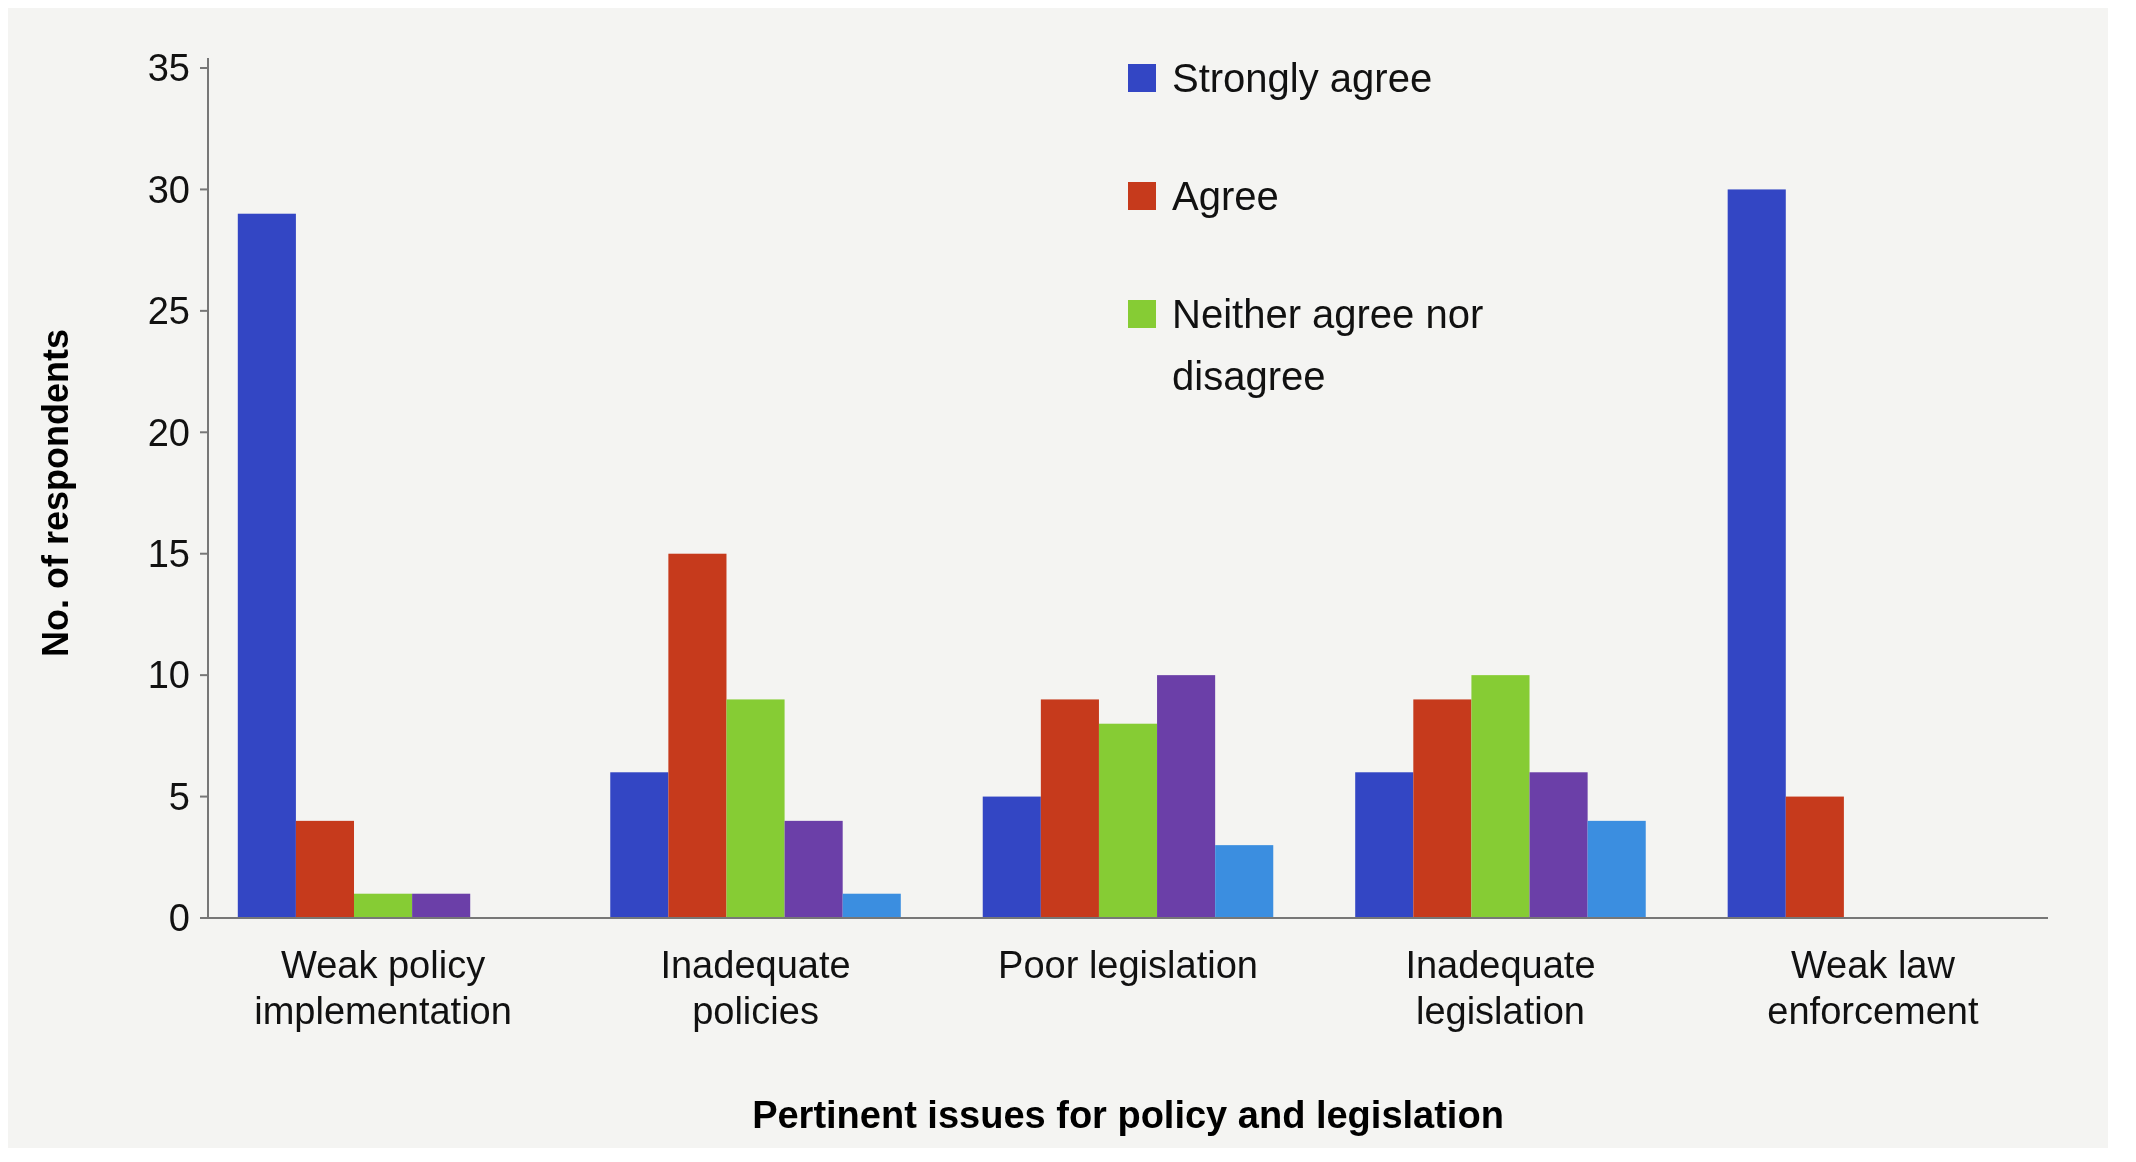 This screenshot has width=2136, height=1162. What do you see at coordinates (168, 311) in the screenshot?
I see `y-tick-label: 25` at bounding box center [168, 311].